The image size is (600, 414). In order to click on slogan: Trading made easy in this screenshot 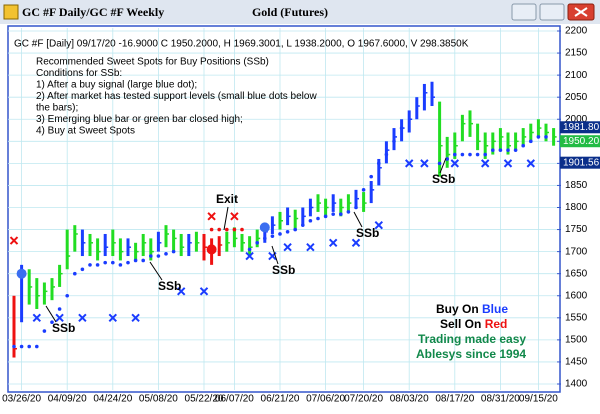, I will do `click(472, 339)`.